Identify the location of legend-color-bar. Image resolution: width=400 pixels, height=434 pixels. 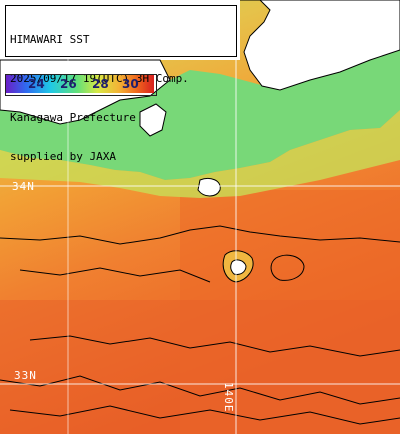
(80, 84).